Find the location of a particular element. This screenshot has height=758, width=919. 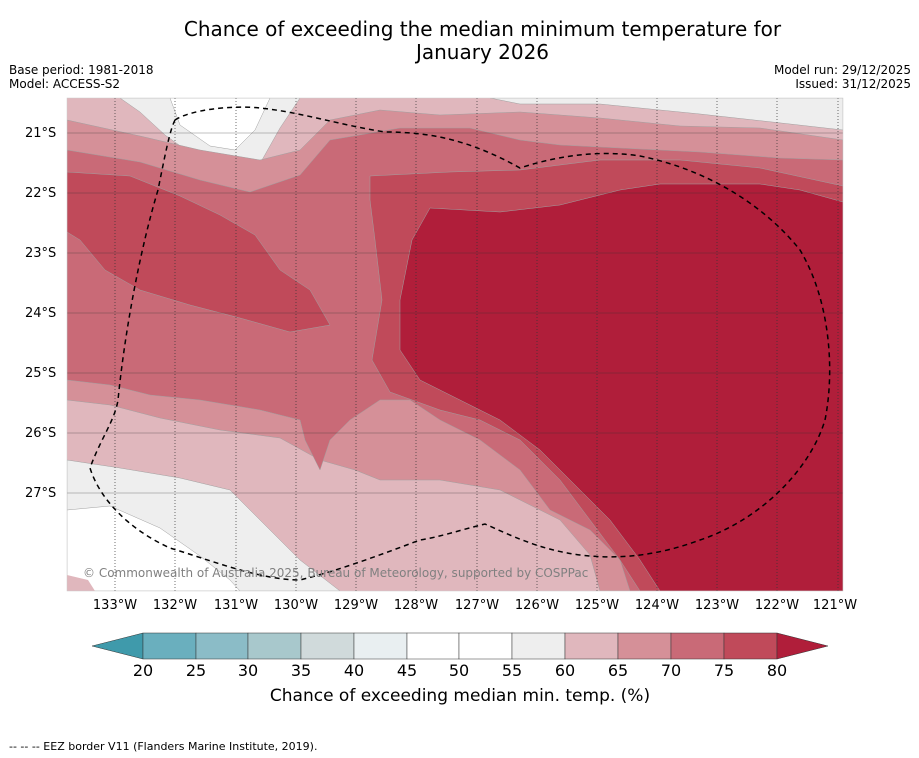

band-50-55-north is located at coordinates (220, 124).